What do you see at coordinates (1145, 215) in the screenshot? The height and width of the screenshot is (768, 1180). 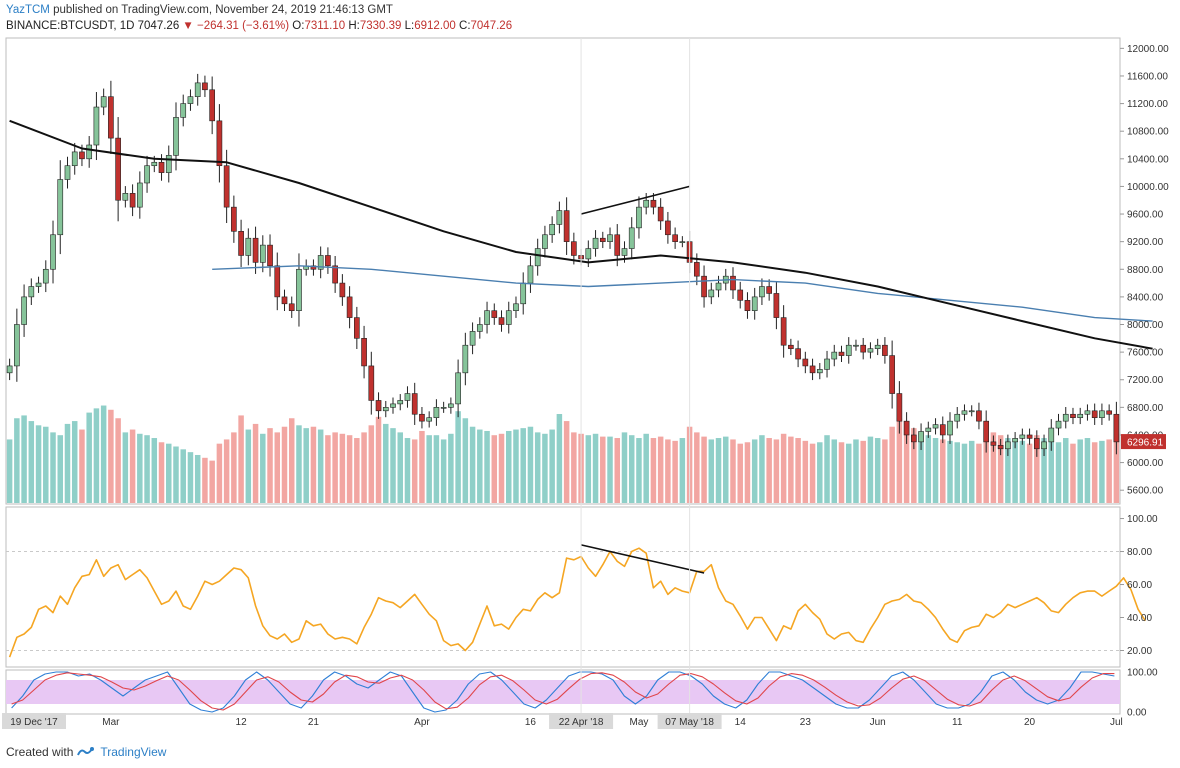 I see `price-axis-label: 9600.00` at bounding box center [1145, 215].